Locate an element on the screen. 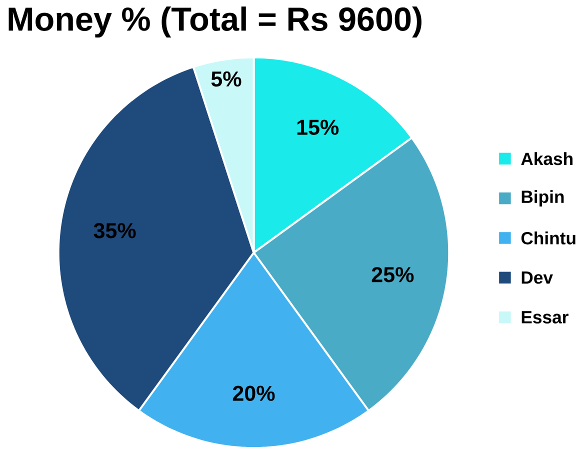 The width and height of the screenshot is (583, 449). data-label: 5% is located at coordinates (226, 79).